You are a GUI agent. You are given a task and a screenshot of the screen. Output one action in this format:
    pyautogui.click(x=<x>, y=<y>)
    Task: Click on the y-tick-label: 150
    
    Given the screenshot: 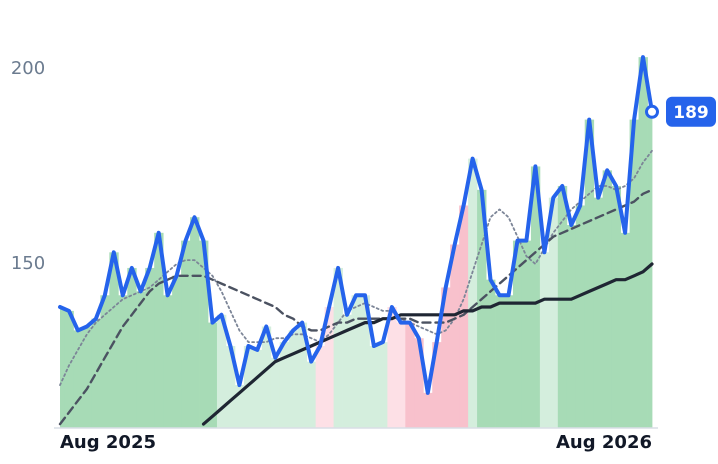 What is the action you would take?
    pyautogui.click(x=28, y=263)
    